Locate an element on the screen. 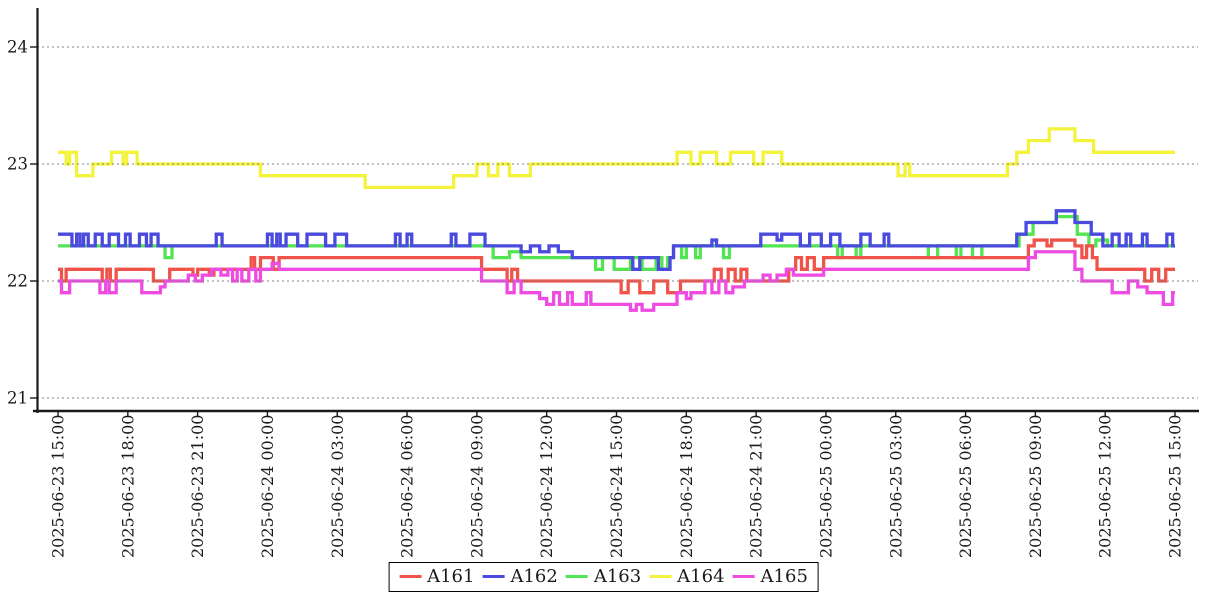 The width and height of the screenshot is (1207, 600). legend-label: A163 is located at coordinates (617, 576).